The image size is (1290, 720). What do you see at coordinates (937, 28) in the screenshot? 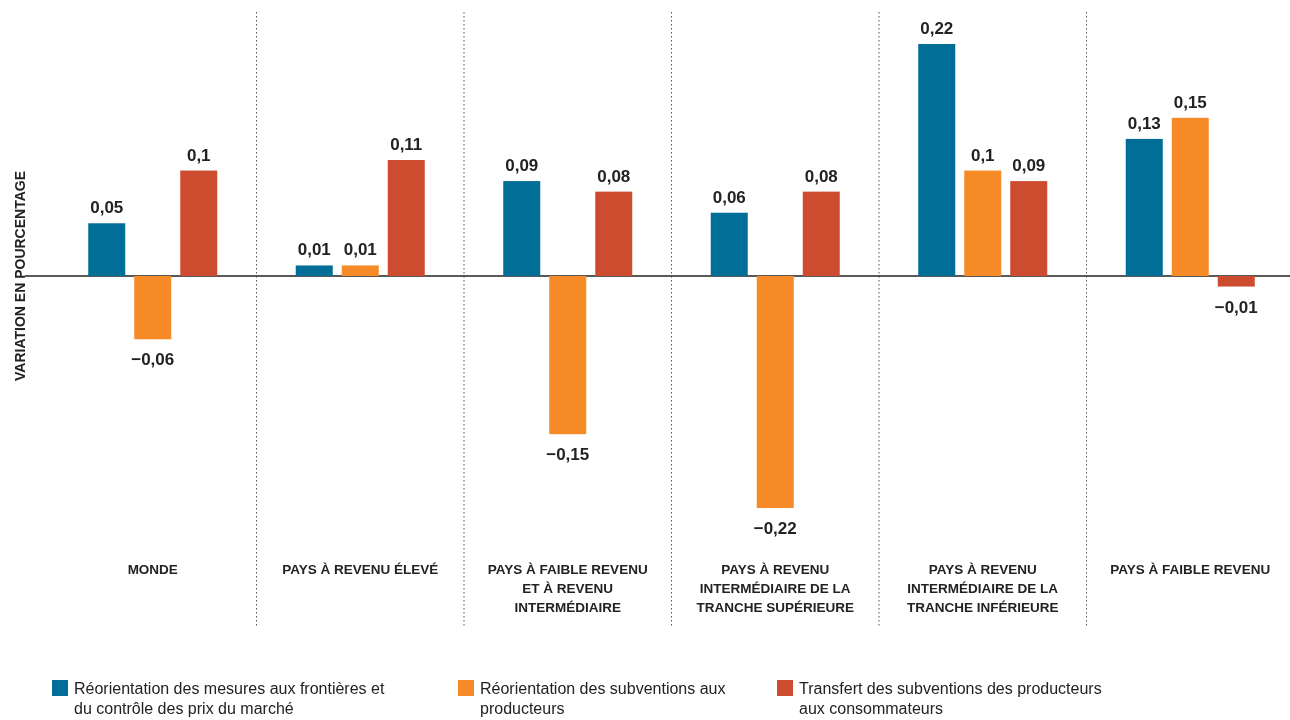
I see `data-label: 0,22` at bounding box center [937, 28].